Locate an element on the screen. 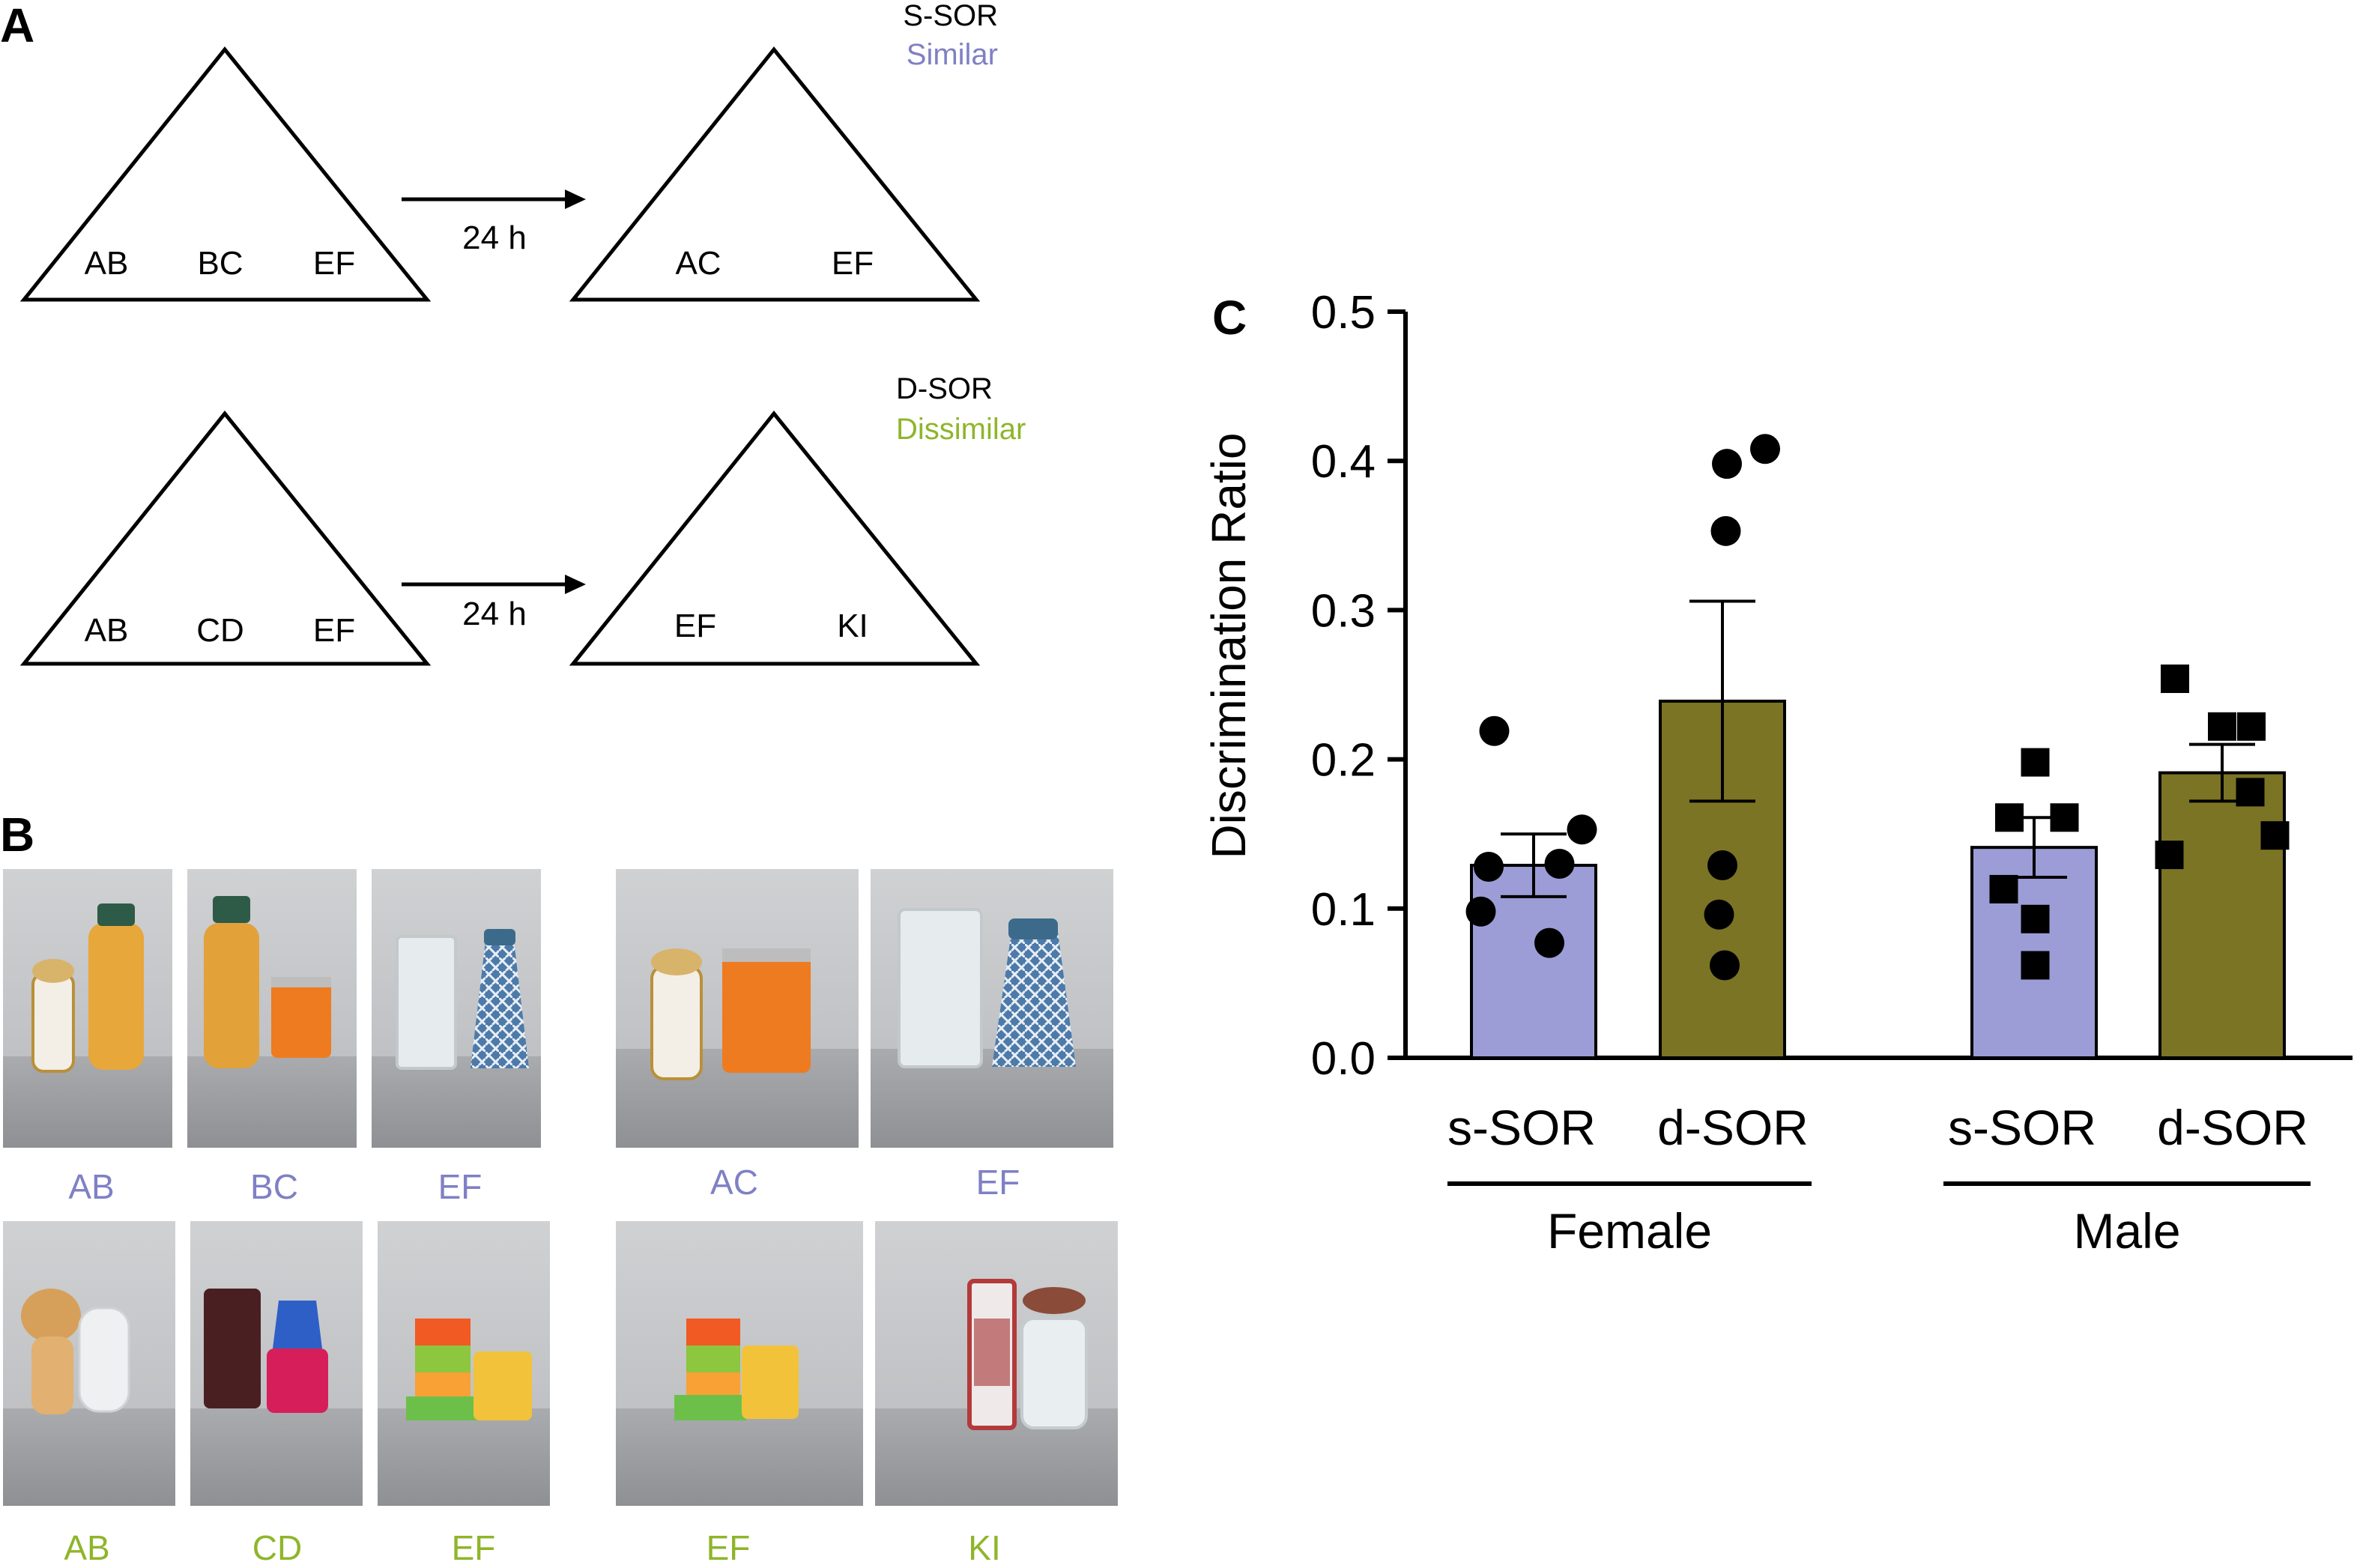 The height and width of the screenshot is (1568, 2360). photo-label-ki-dissimilar: KI is located at coordinates (984, 1547).